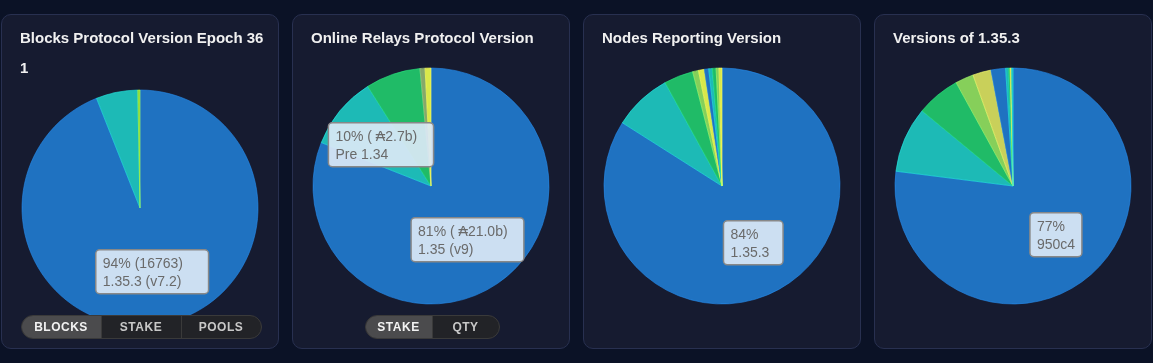  Describe the element at coordinates (463, 230) in the screenshot. I see `data-label: 81% ( ₳21.0b)` at that location.